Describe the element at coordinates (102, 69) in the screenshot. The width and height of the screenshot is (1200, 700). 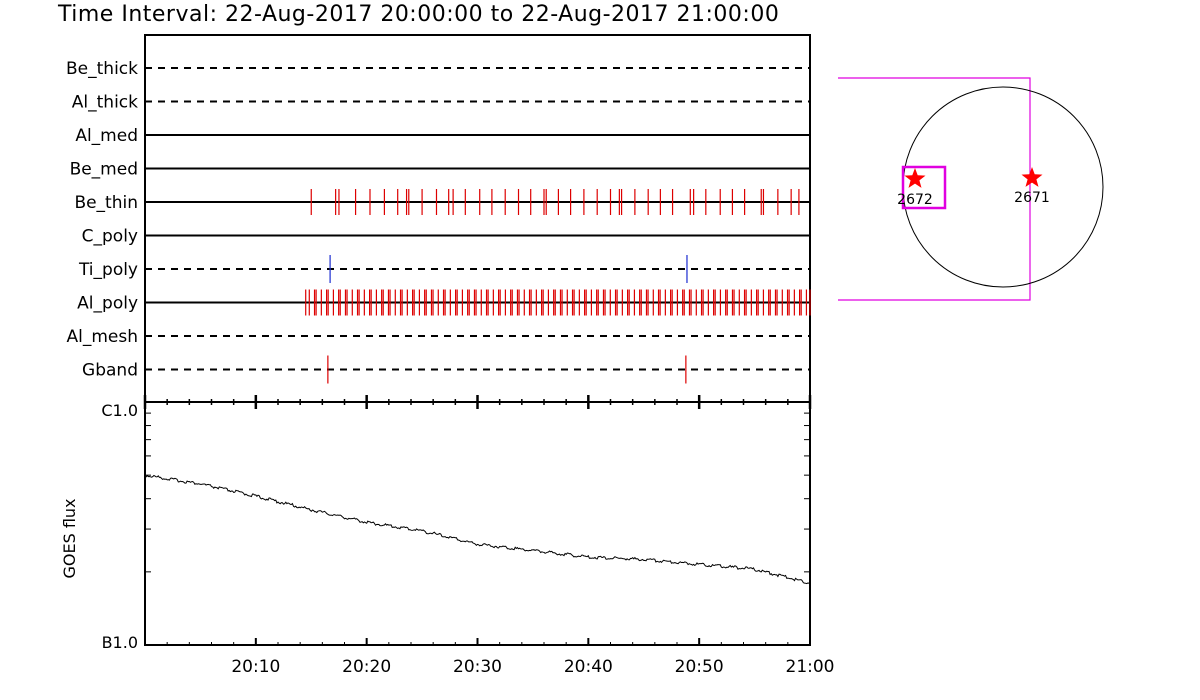
I see `channel-label: Be_thick` at that location.